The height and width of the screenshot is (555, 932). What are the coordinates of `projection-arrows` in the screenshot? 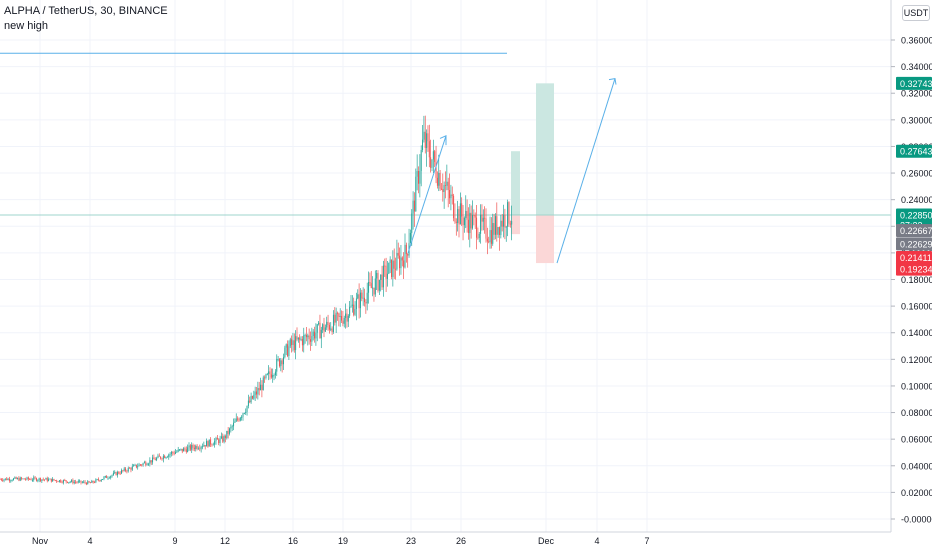 It's located at (512, 171).